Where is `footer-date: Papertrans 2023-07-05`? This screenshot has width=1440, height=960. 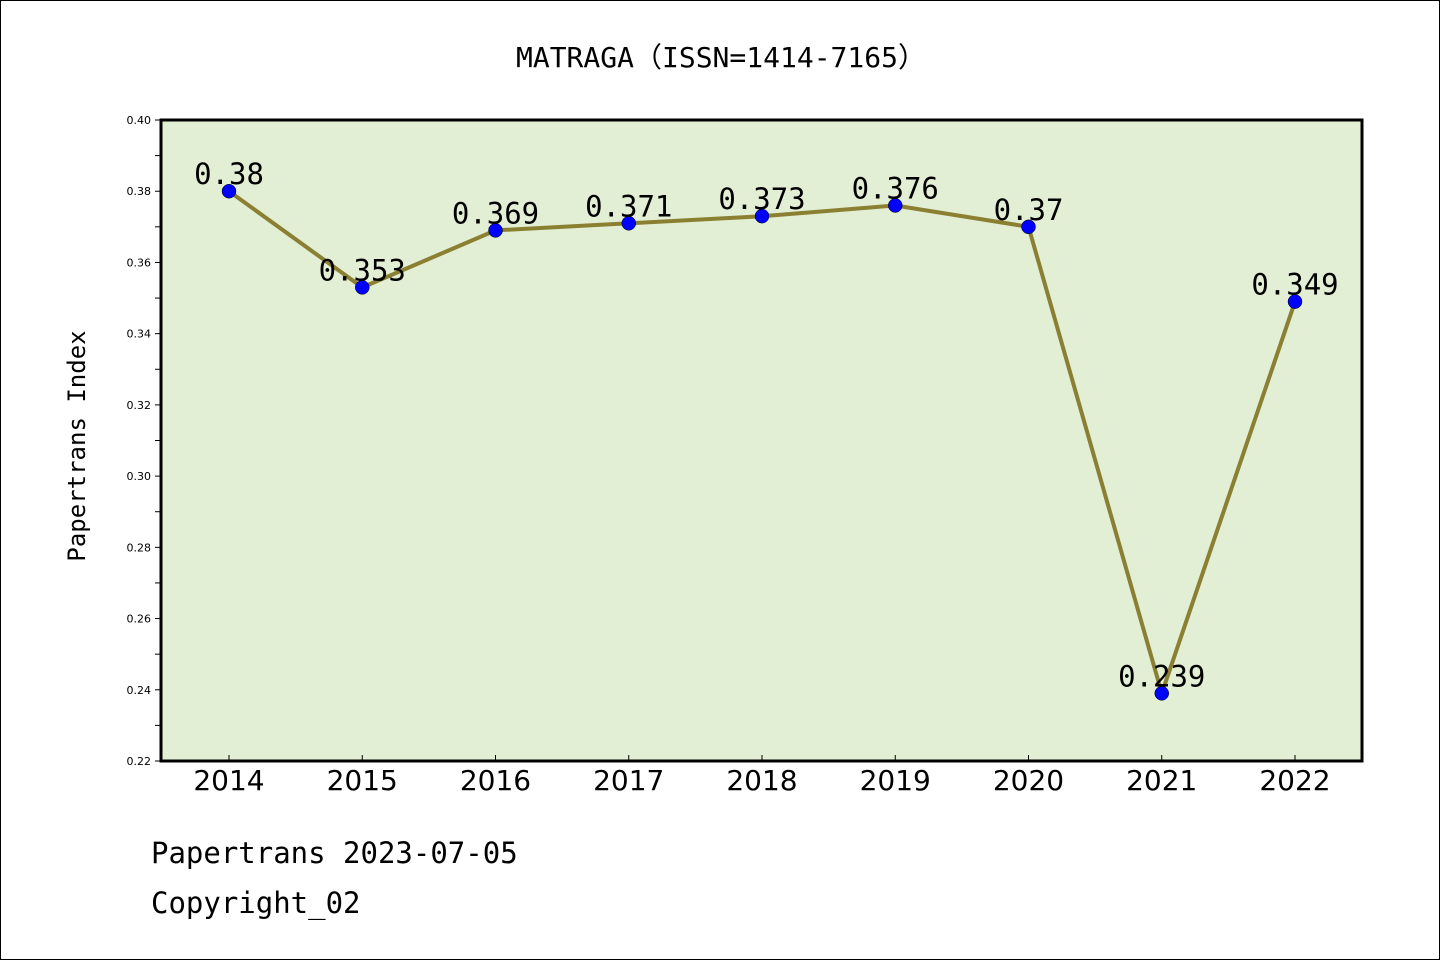
footer-date: Papertrans 2023-07-05 is located at coordinates (334, 853).